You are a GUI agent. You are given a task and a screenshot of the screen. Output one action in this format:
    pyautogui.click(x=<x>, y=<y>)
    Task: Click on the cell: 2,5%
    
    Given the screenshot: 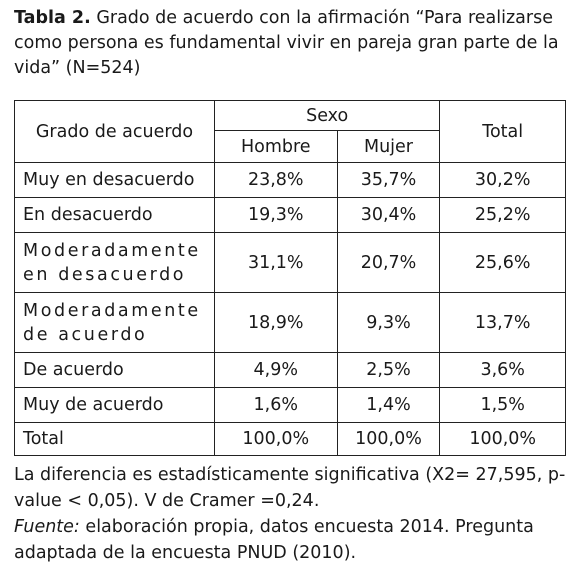 What is the action you would take?
    pyautogui.click(x=388, y=370)
    